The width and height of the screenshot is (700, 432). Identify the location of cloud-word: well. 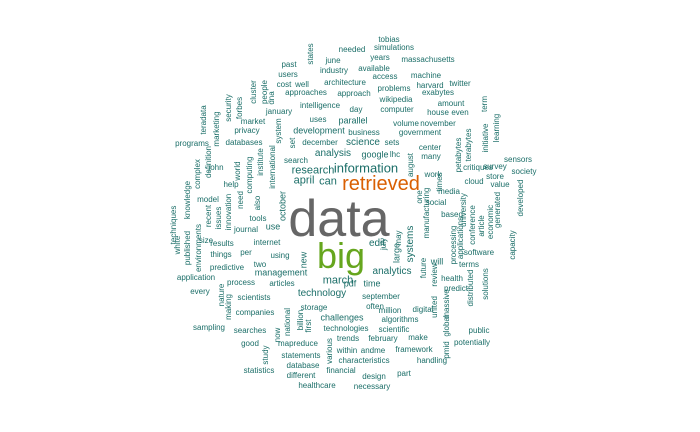
(302, 84).